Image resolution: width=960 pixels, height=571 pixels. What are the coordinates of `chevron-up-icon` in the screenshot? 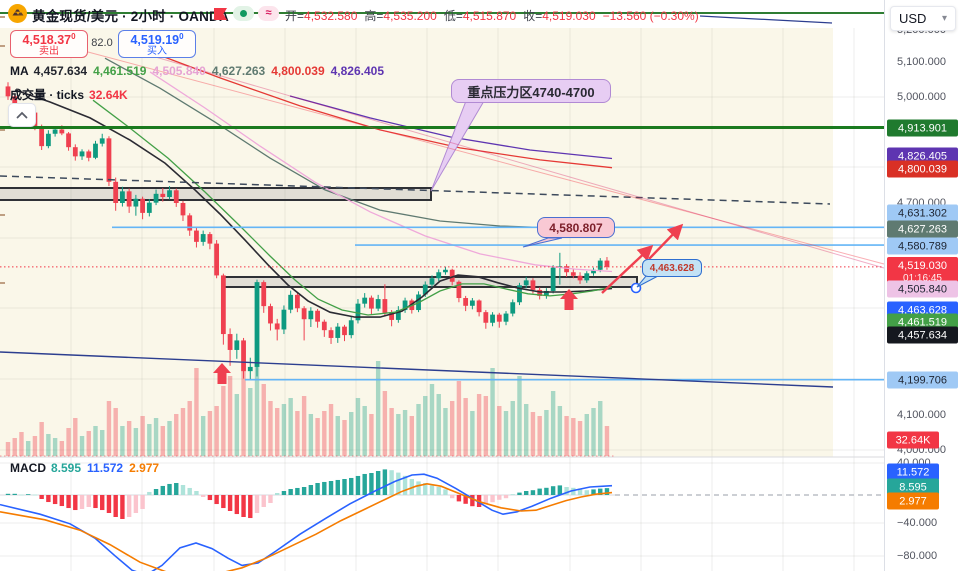 It's located at (22, 115).